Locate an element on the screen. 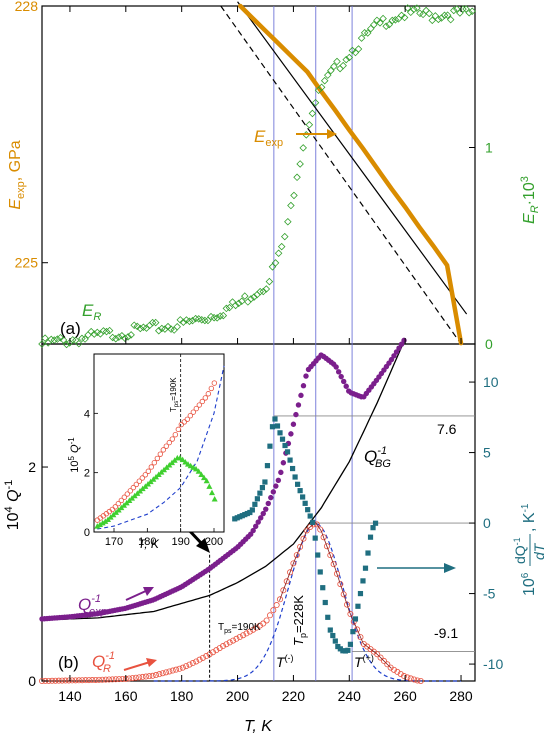 The width and height of the screenshot is (550, 743). inset-axes: 170 180 190 200 0 2 4 is located at coordinates (153, 478).